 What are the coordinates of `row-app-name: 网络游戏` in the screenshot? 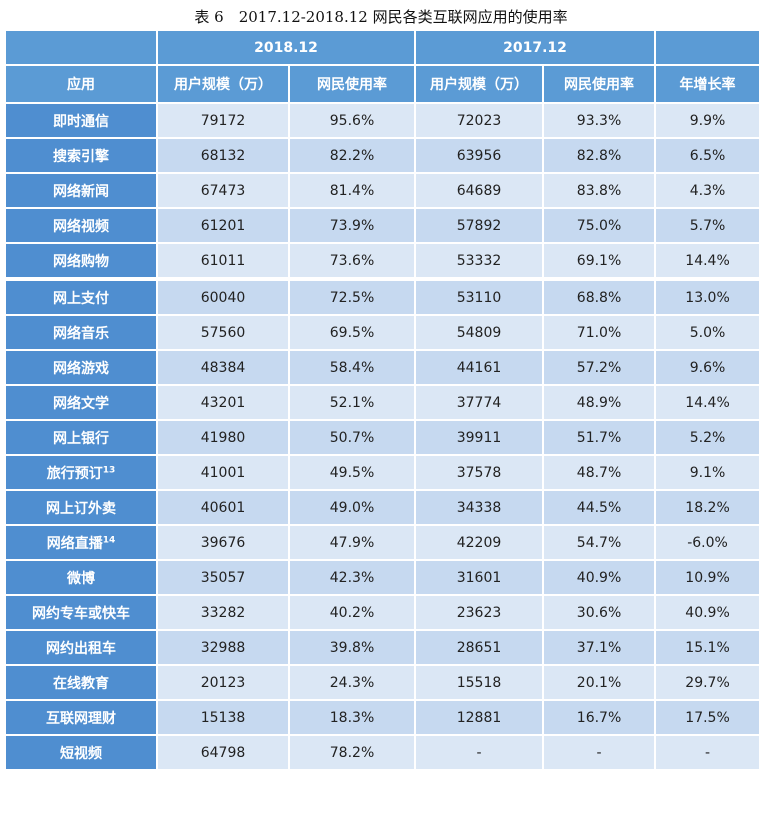 It's located at (81, 367).